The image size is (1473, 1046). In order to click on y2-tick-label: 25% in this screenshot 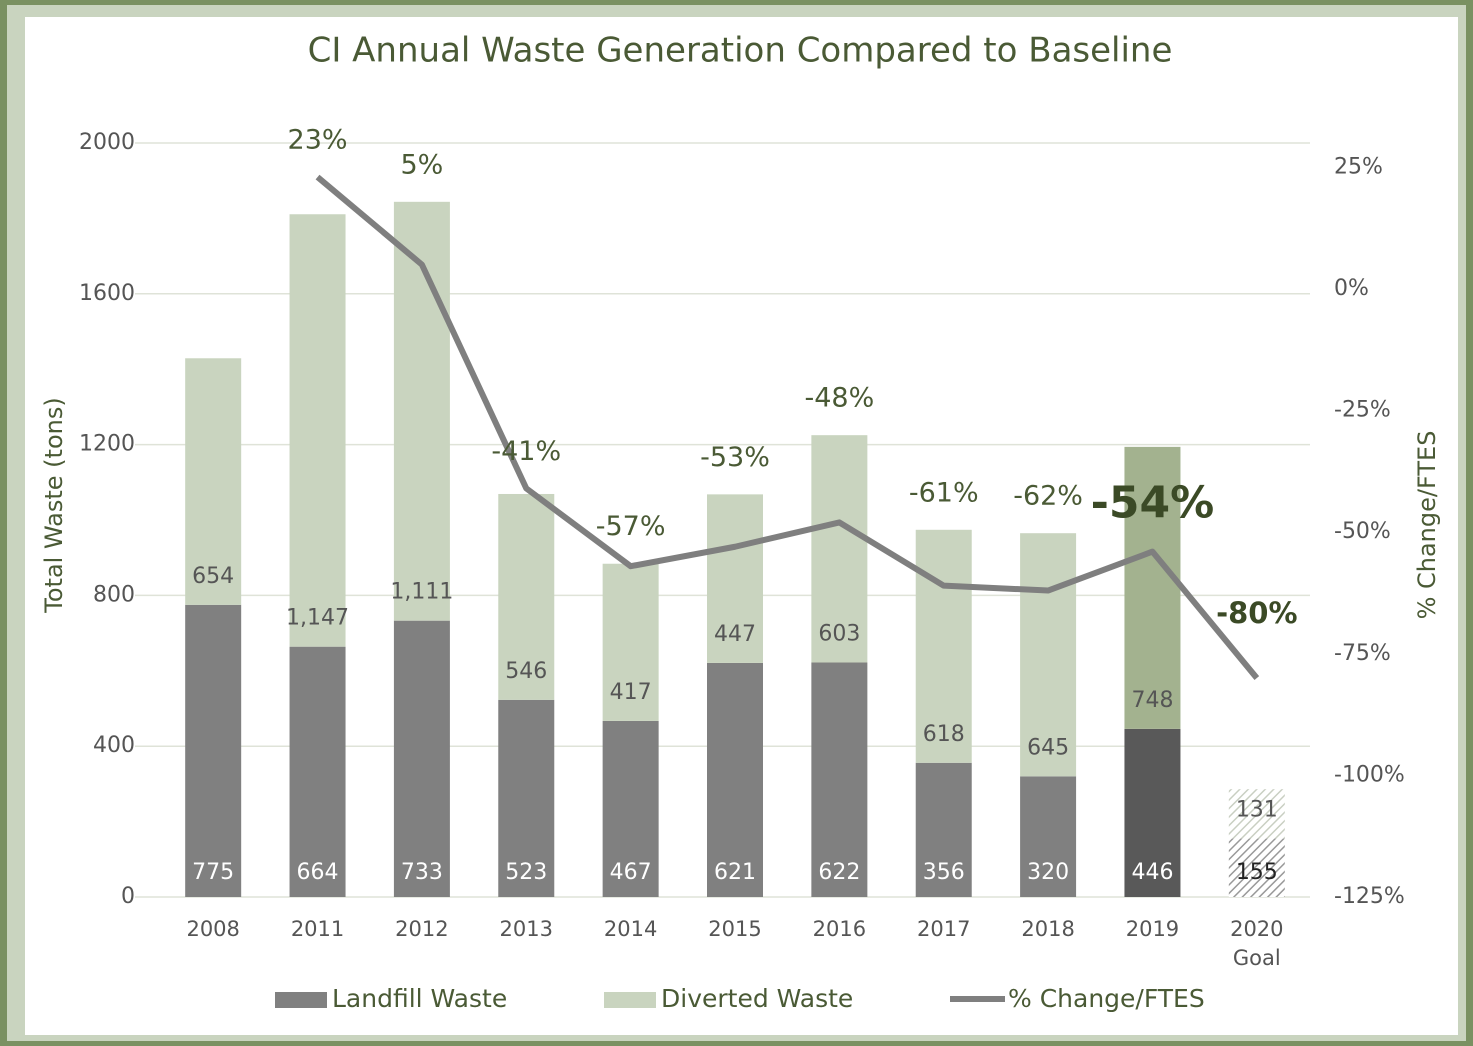, I will do `click(1358, 166)`.